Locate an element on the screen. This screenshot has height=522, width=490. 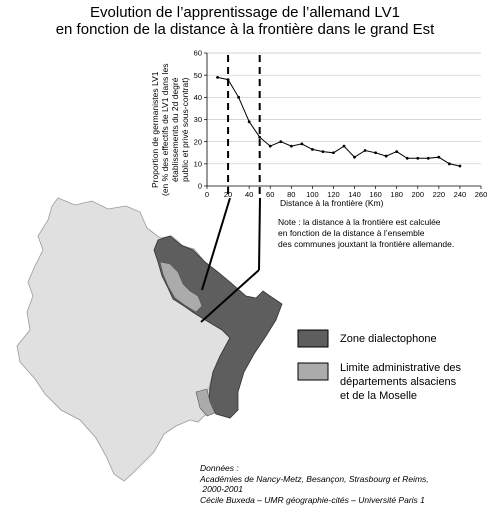
y-tick-label: 30 is located at coordinates (198, 119).